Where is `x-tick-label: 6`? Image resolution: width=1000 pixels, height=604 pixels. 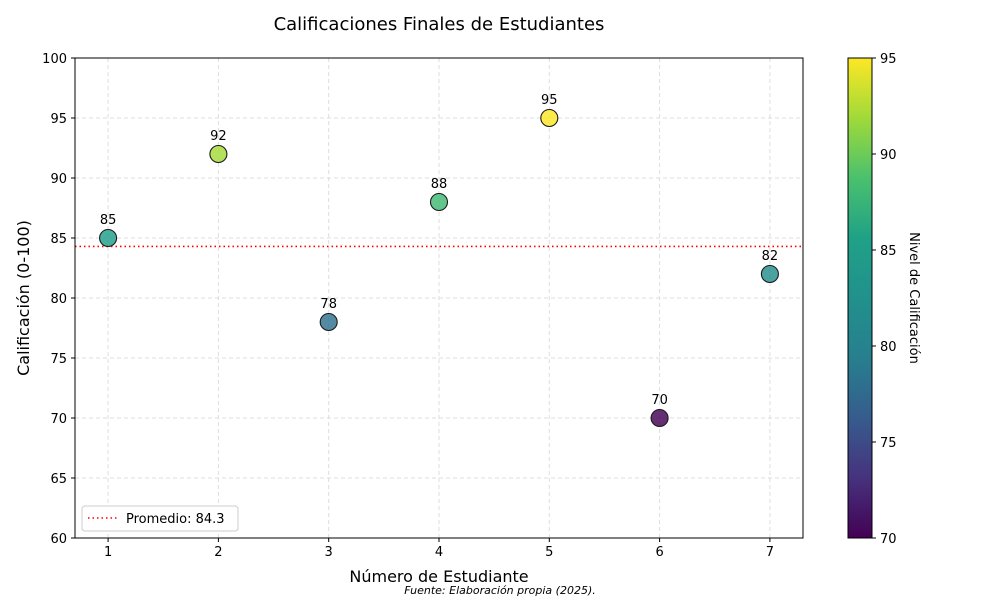
x-tick-label: 6 is located at coordinates (659, 552).